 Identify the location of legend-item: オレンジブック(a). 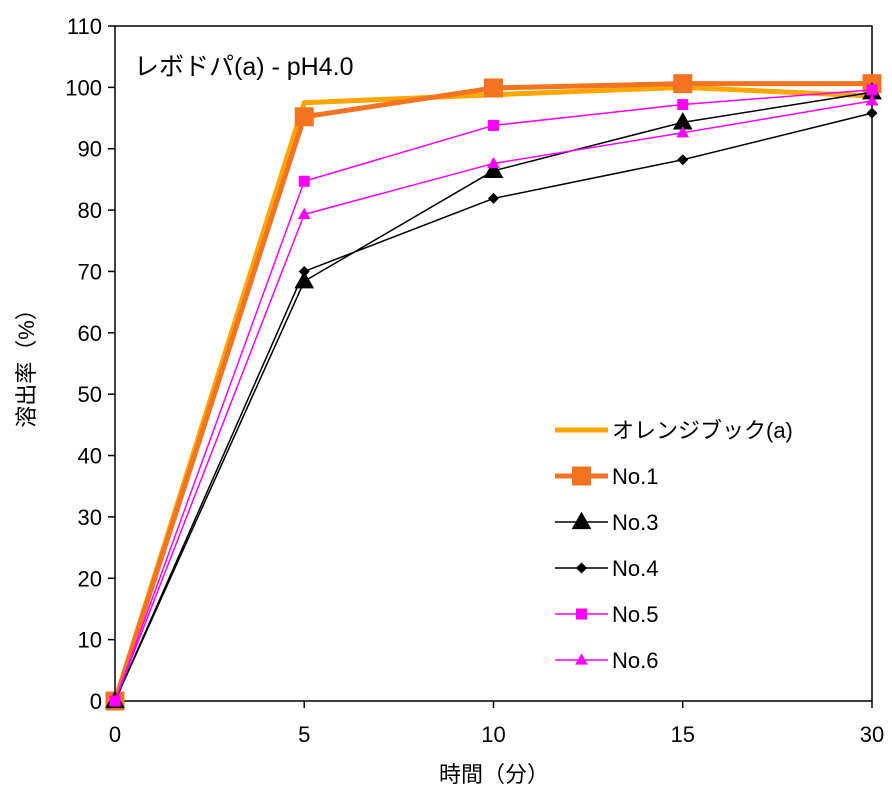
(674, 430).